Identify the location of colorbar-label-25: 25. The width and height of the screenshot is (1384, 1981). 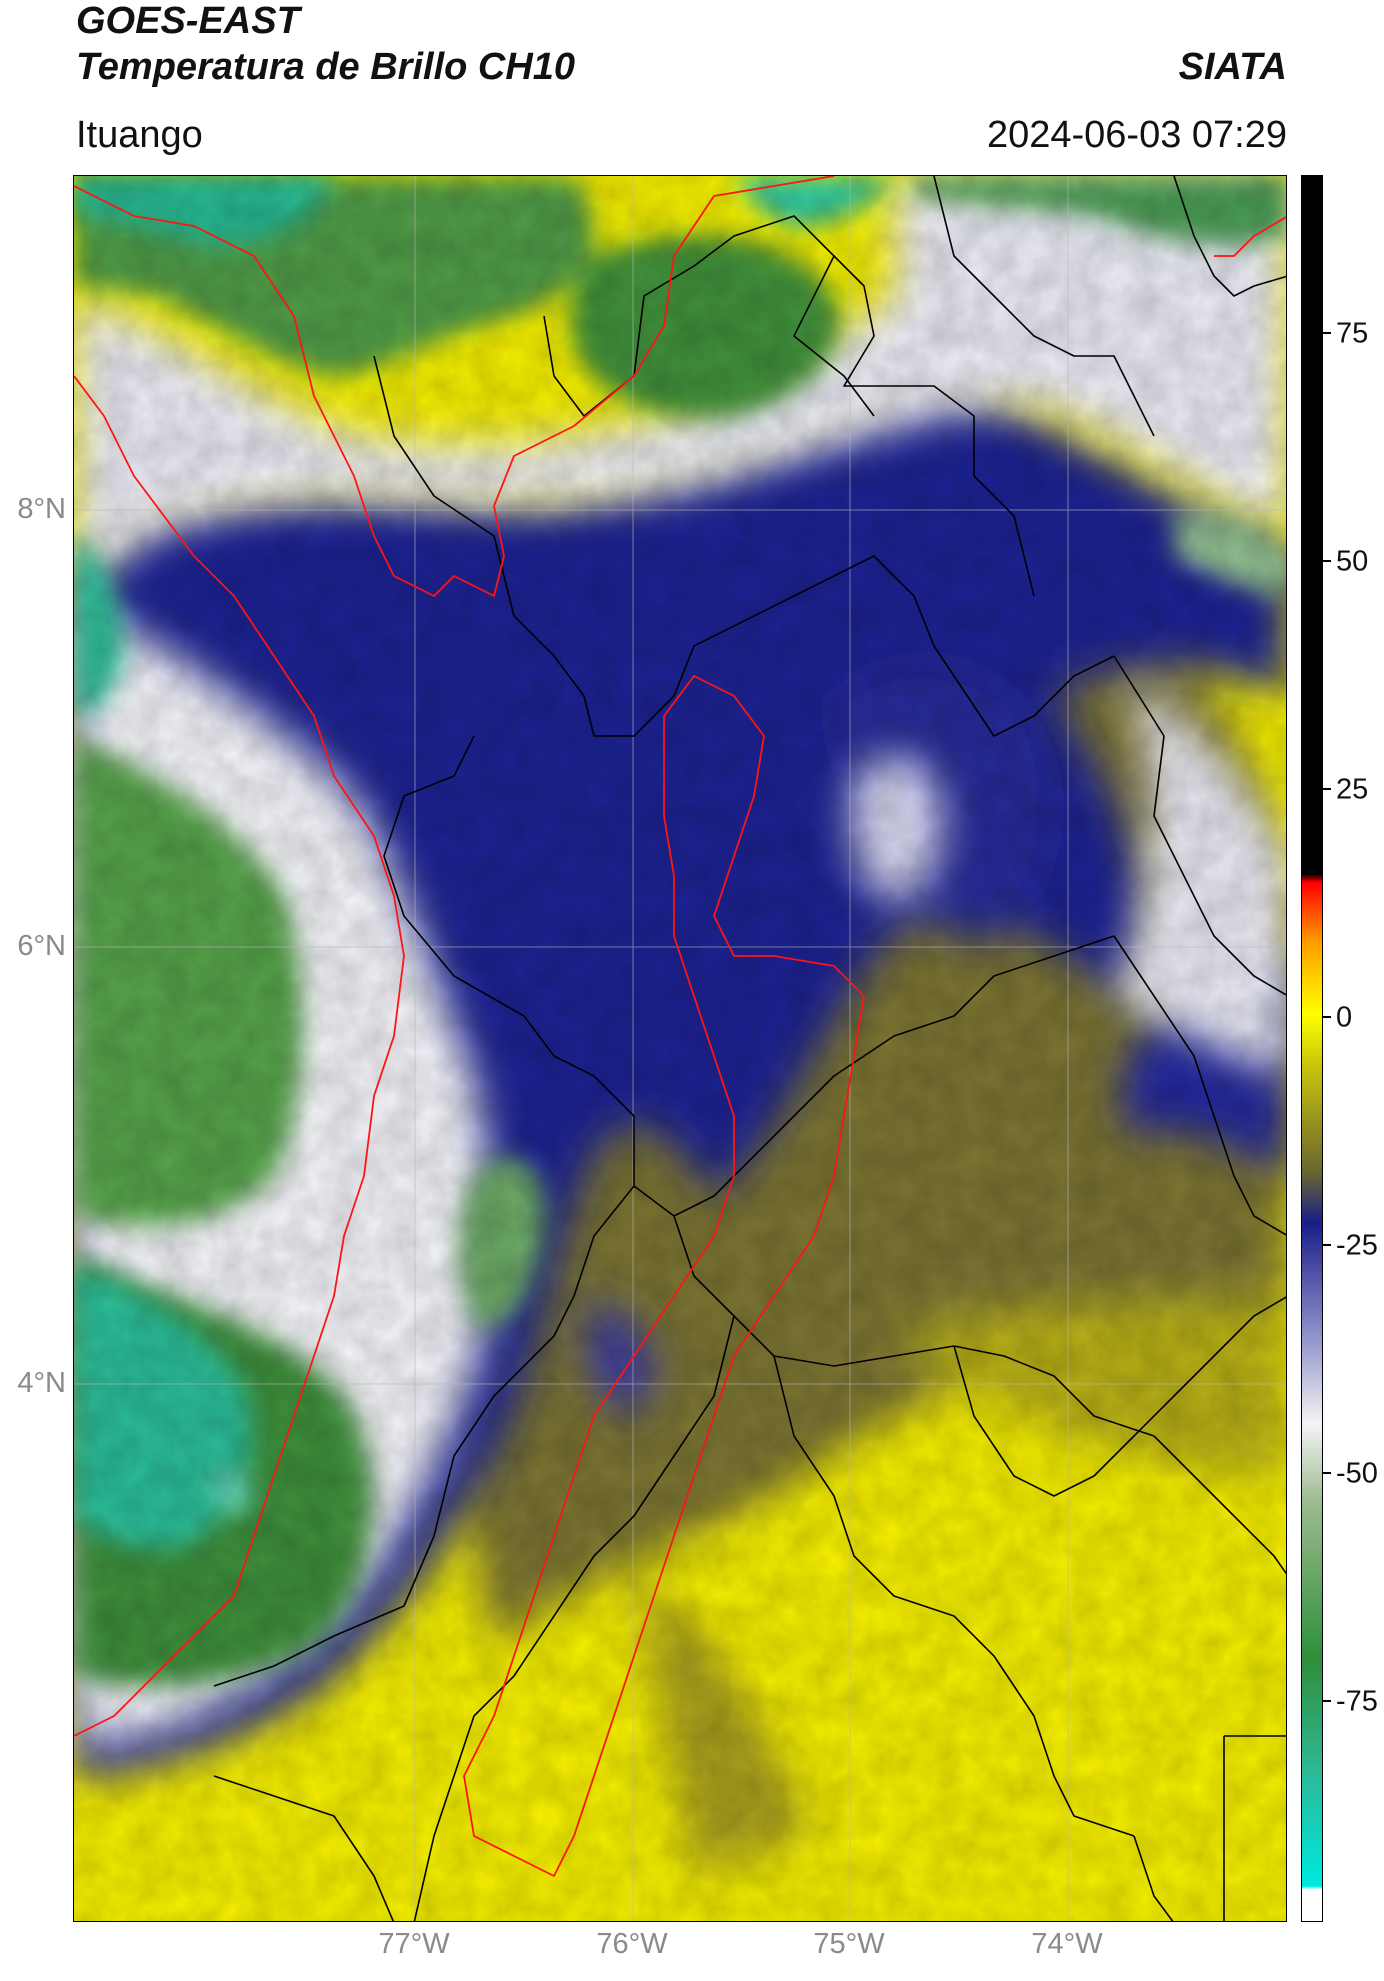
(1352, 789).